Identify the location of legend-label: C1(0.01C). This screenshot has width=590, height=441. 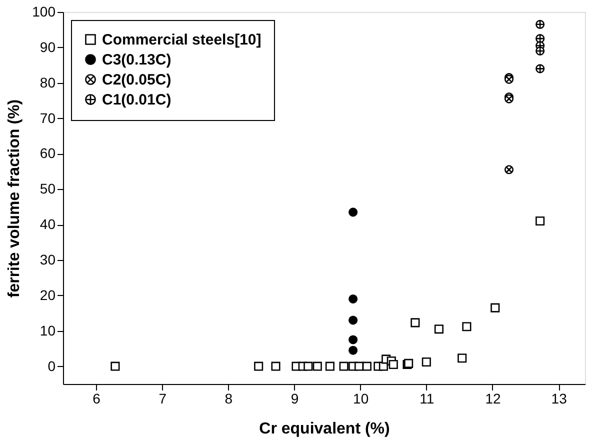
(137, 100).